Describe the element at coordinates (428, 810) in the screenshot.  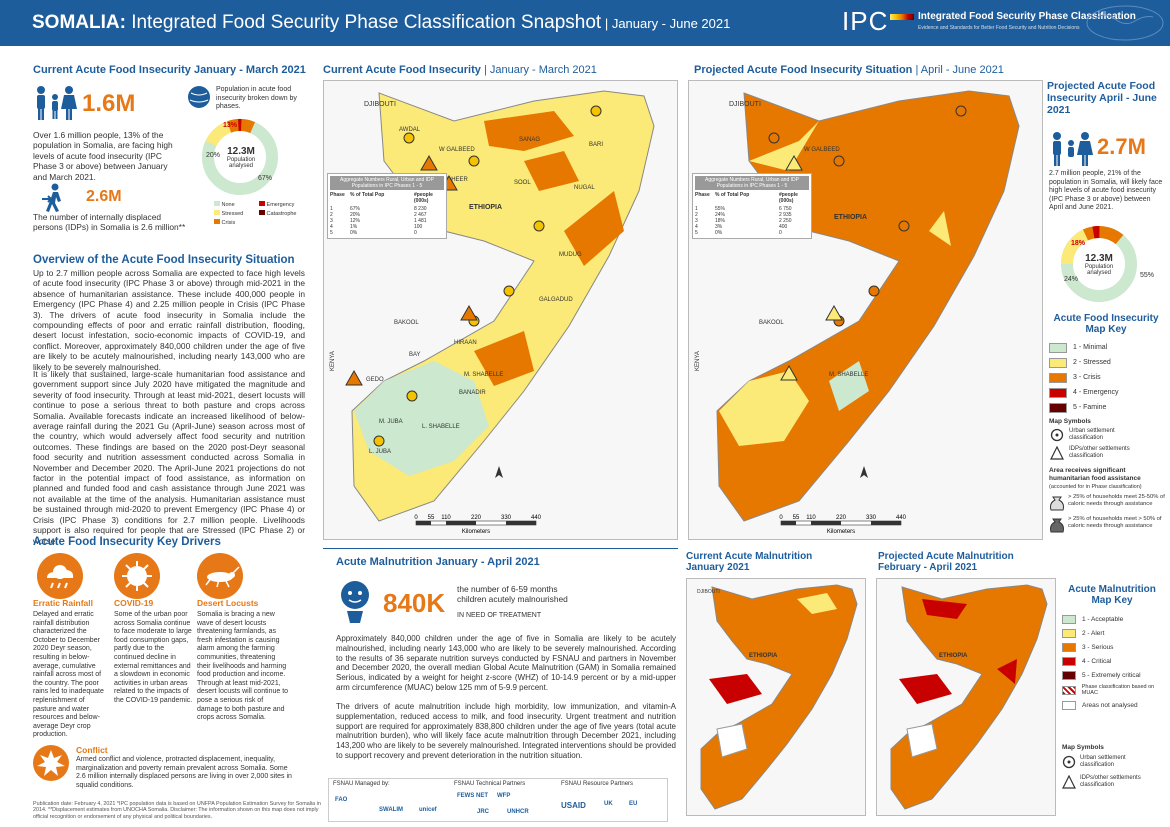
I see `logo-unicef: unicef` at that location.